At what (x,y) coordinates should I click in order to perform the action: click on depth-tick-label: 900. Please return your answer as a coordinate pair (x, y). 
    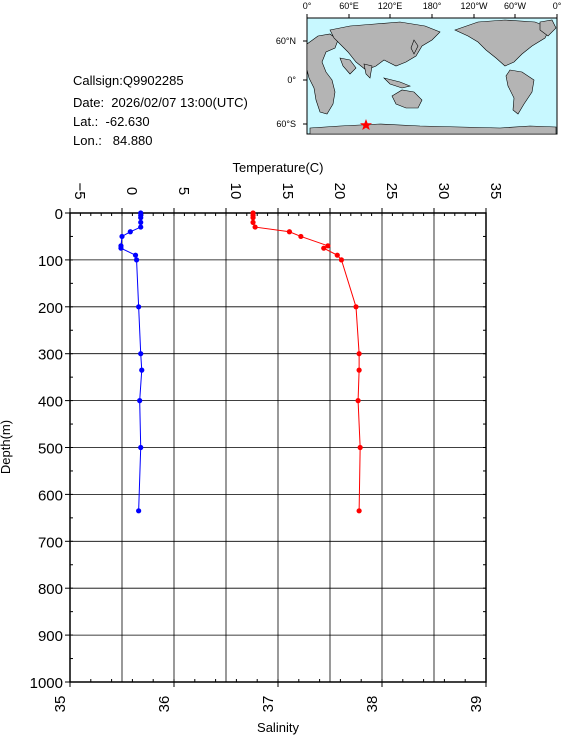
    Looking at the image, I should click on (50, 636).